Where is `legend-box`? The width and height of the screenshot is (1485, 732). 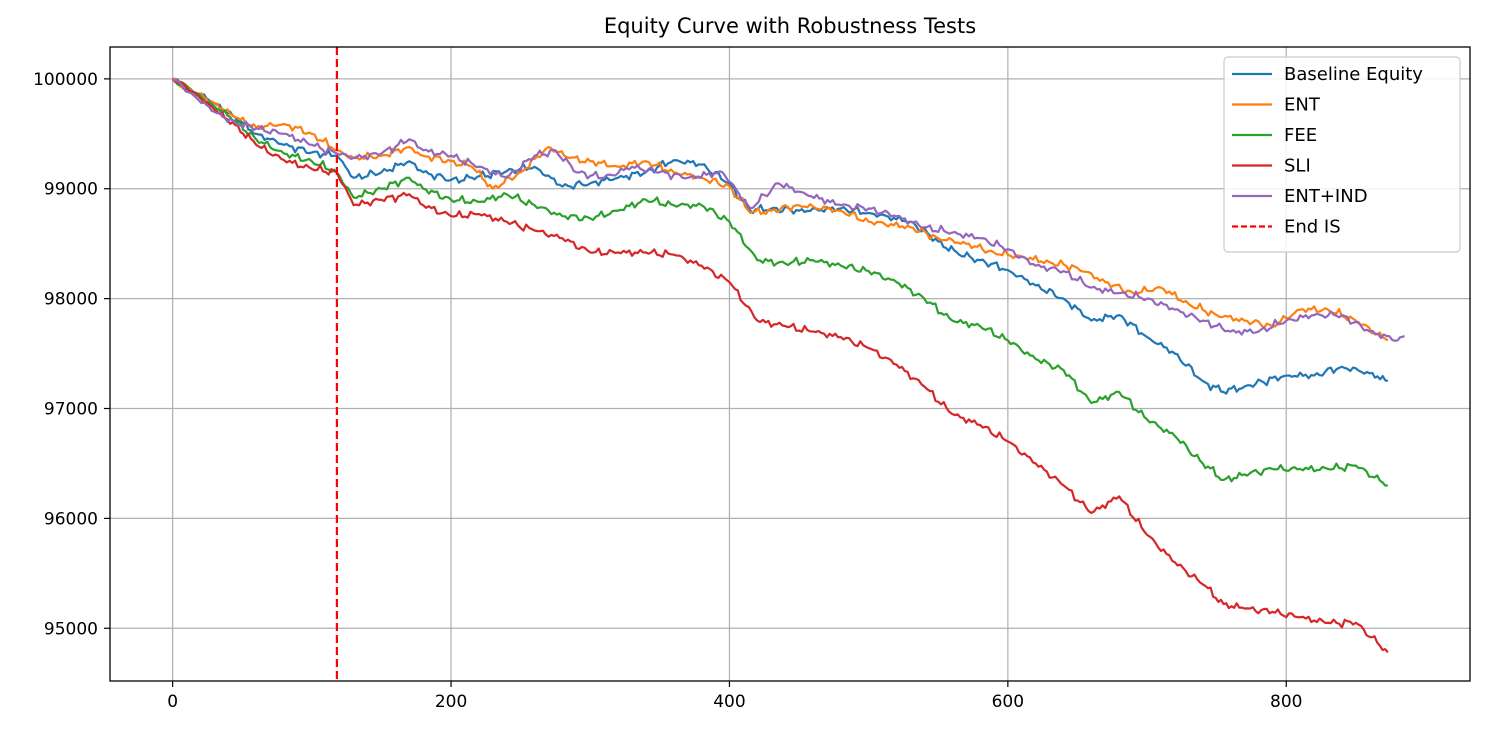 legend-box is located at coordinates (1342, 154).